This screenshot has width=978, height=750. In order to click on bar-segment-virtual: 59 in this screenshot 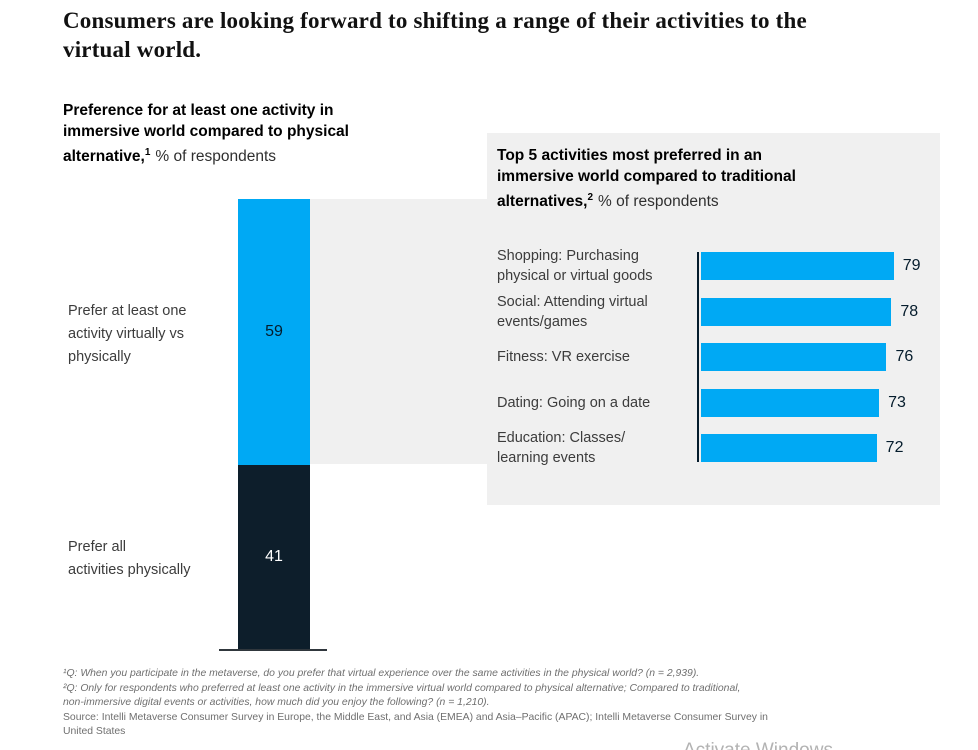, I will do `click(274, 332)`.